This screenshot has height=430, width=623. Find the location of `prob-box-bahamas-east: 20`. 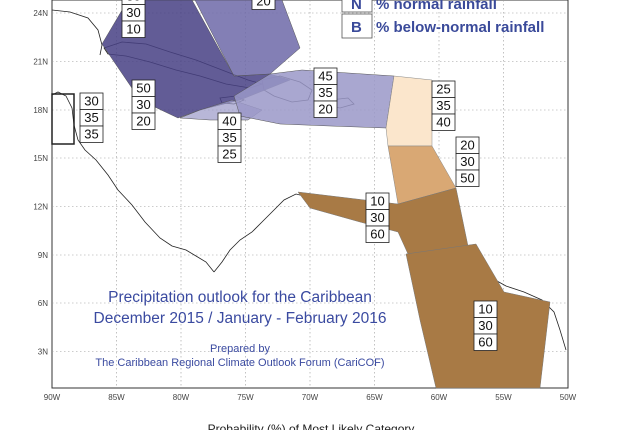

prob-box-bahamas-east: 20 is located at coordinates (263, 5).